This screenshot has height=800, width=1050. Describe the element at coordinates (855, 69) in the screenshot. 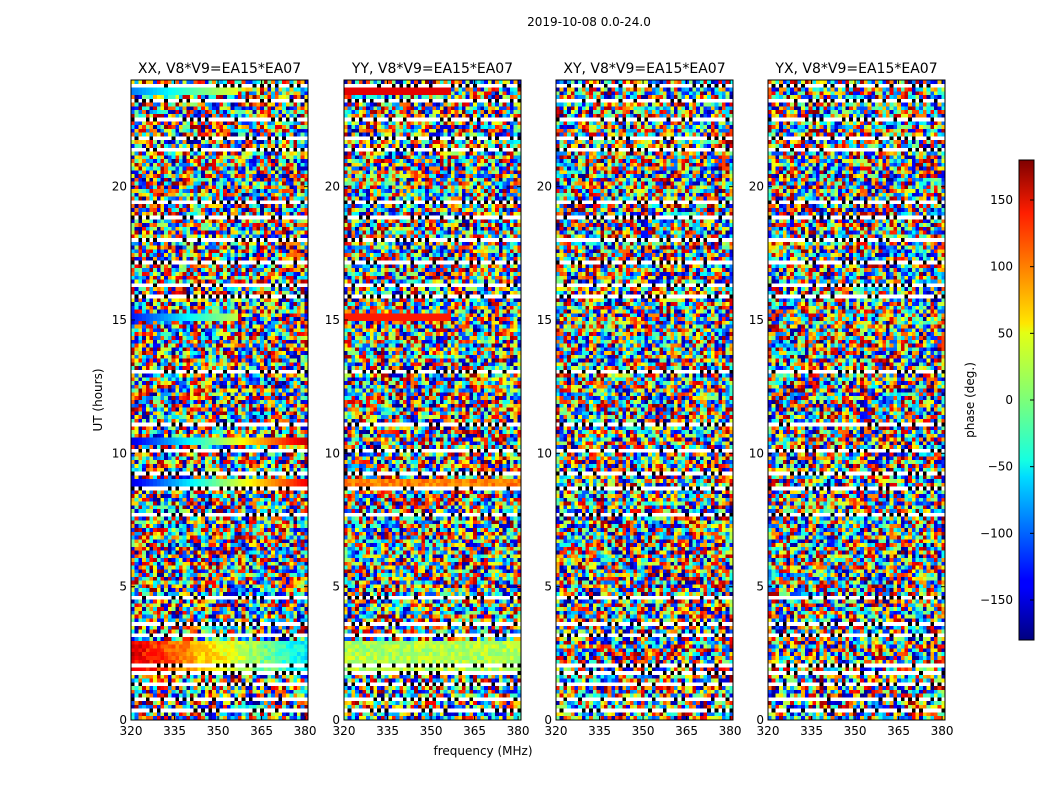

I see `panel-title: YX, V8*V9=EA15*EA07` at that location.